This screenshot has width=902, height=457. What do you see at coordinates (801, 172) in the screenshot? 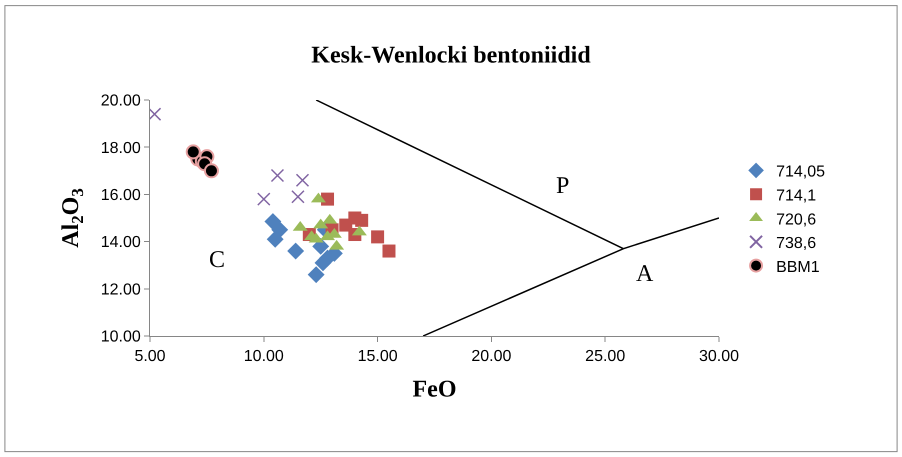
I see `legend-label: 714,05` at bounding box center [801, 172].